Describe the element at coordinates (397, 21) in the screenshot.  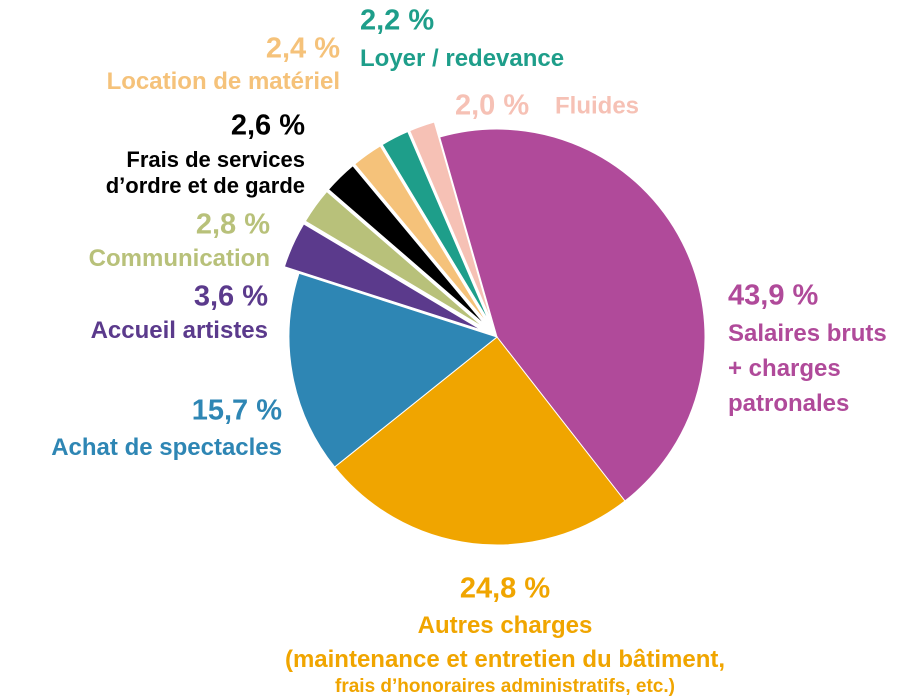
I see `value-label: 2,2 %` at that location.